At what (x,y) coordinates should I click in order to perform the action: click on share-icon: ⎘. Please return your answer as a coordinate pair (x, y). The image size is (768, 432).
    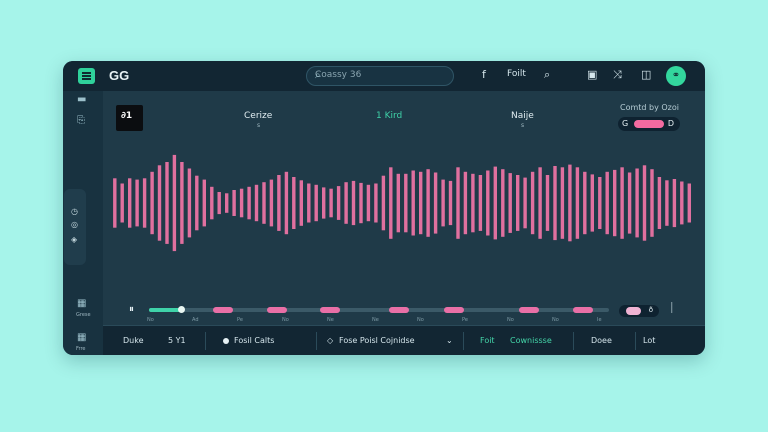
    Looking at the image, I should click on (81, 120).